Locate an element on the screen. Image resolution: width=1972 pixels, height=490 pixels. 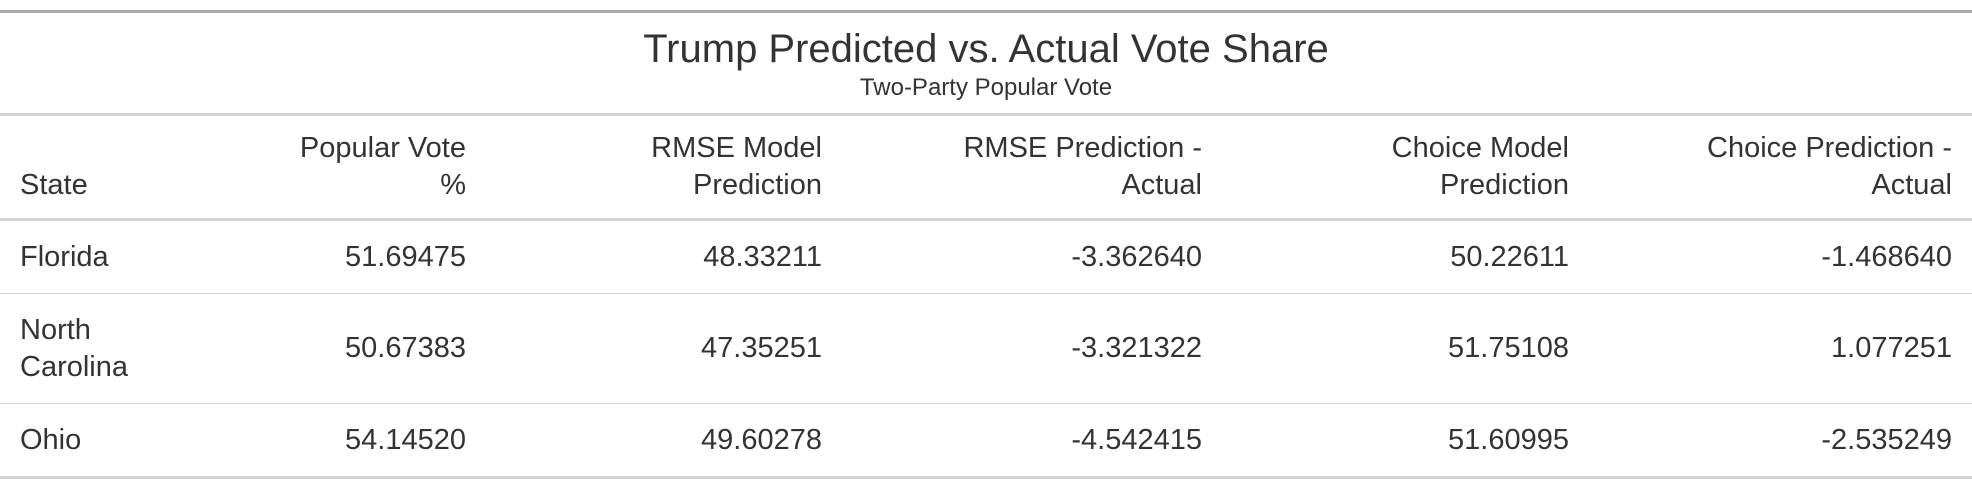
cell-state: Florida is located at coordinates (64, 256).